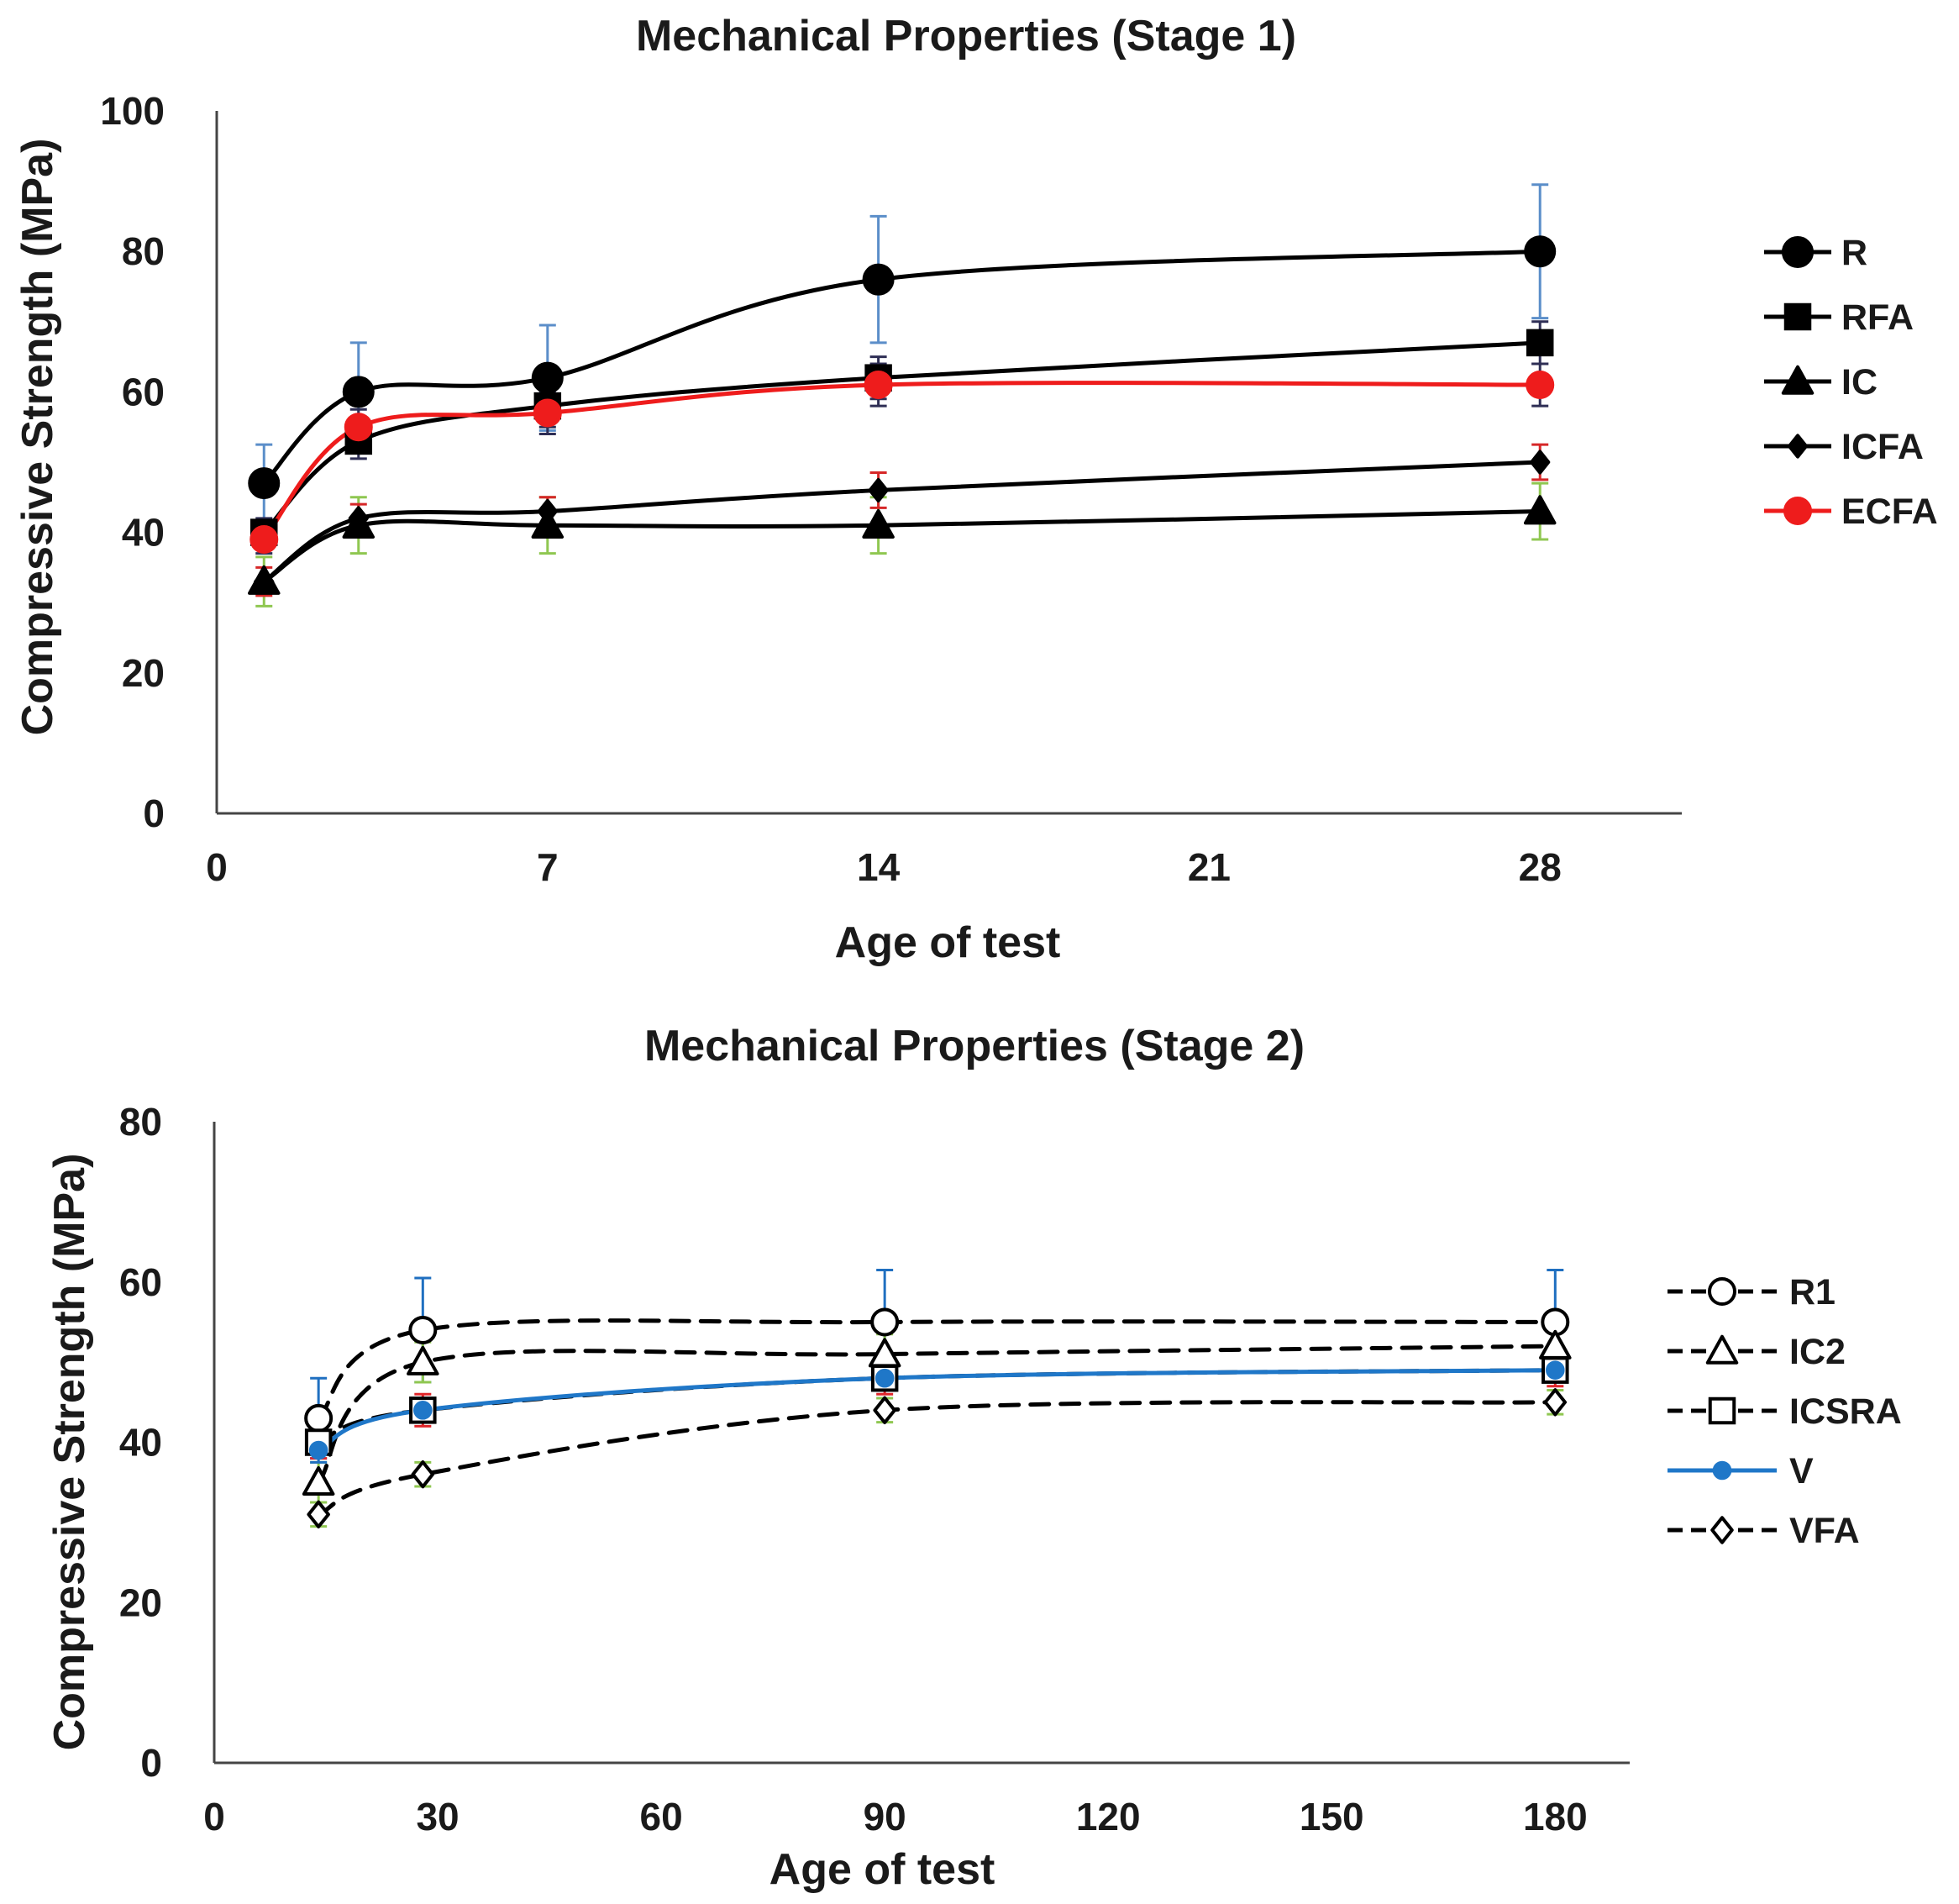 This screenshot has height=1904, width=1959. What do you see at coordinates (1859, 382) in the screenshot?
I see `legend-label-ic: IC` at bounding box center [1859, 382].